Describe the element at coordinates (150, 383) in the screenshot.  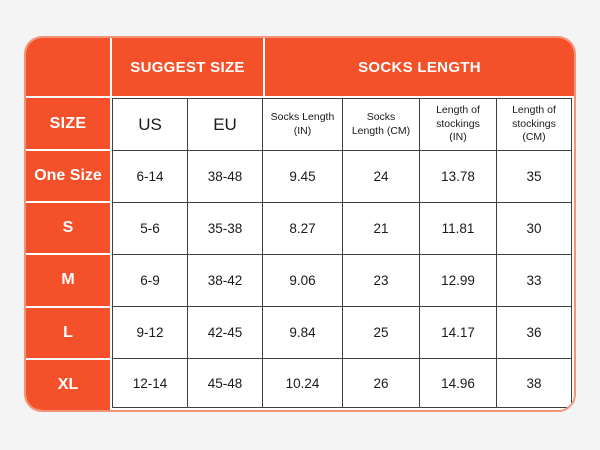
I see `cell-us: 12-14` at that location.